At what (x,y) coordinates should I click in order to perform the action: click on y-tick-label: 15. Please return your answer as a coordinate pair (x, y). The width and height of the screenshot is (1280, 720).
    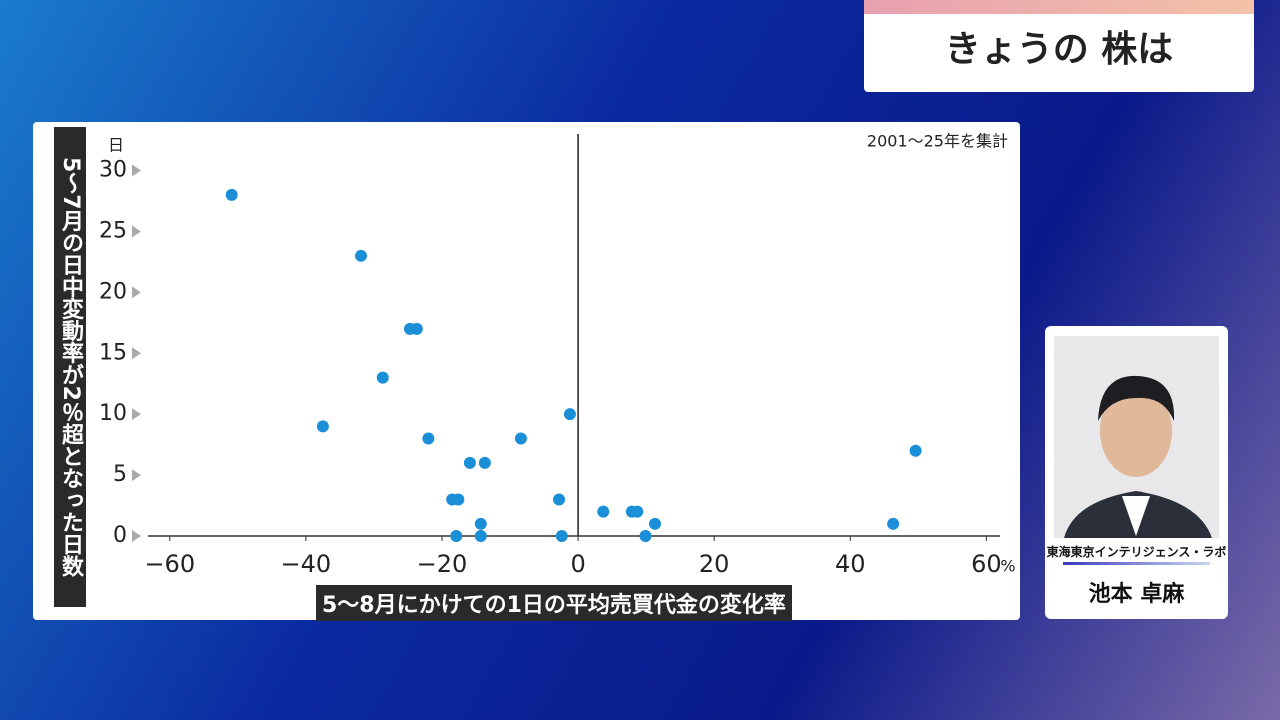
    Looking at the image, I should click on (113, 352).